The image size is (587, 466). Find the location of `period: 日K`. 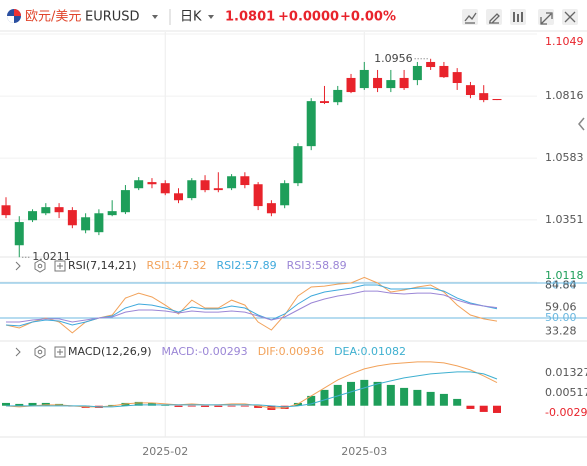

period: 日K is located at coordinates (191, 17).